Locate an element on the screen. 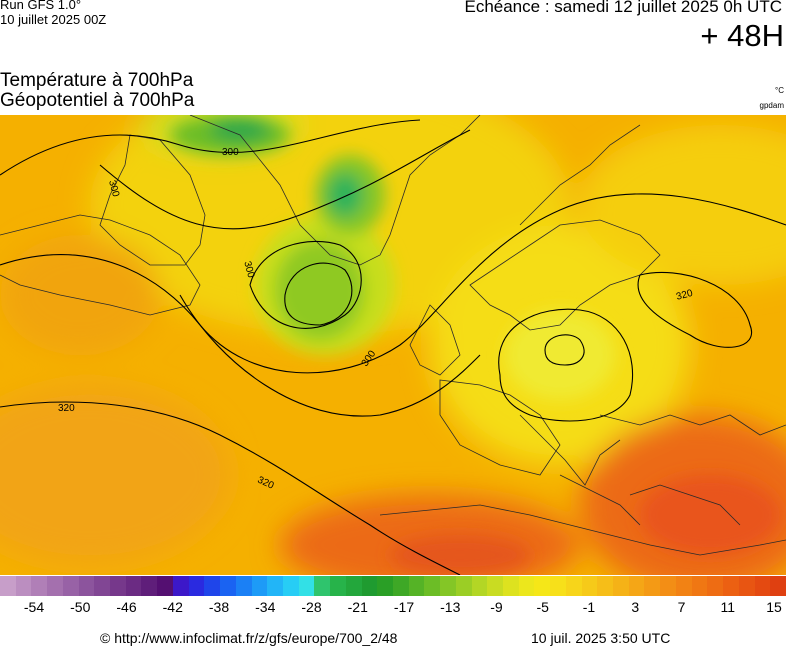 The height and width of the screenshot is (648, 786). scale-tick-label: -28 is located at coordinates (311, 607).